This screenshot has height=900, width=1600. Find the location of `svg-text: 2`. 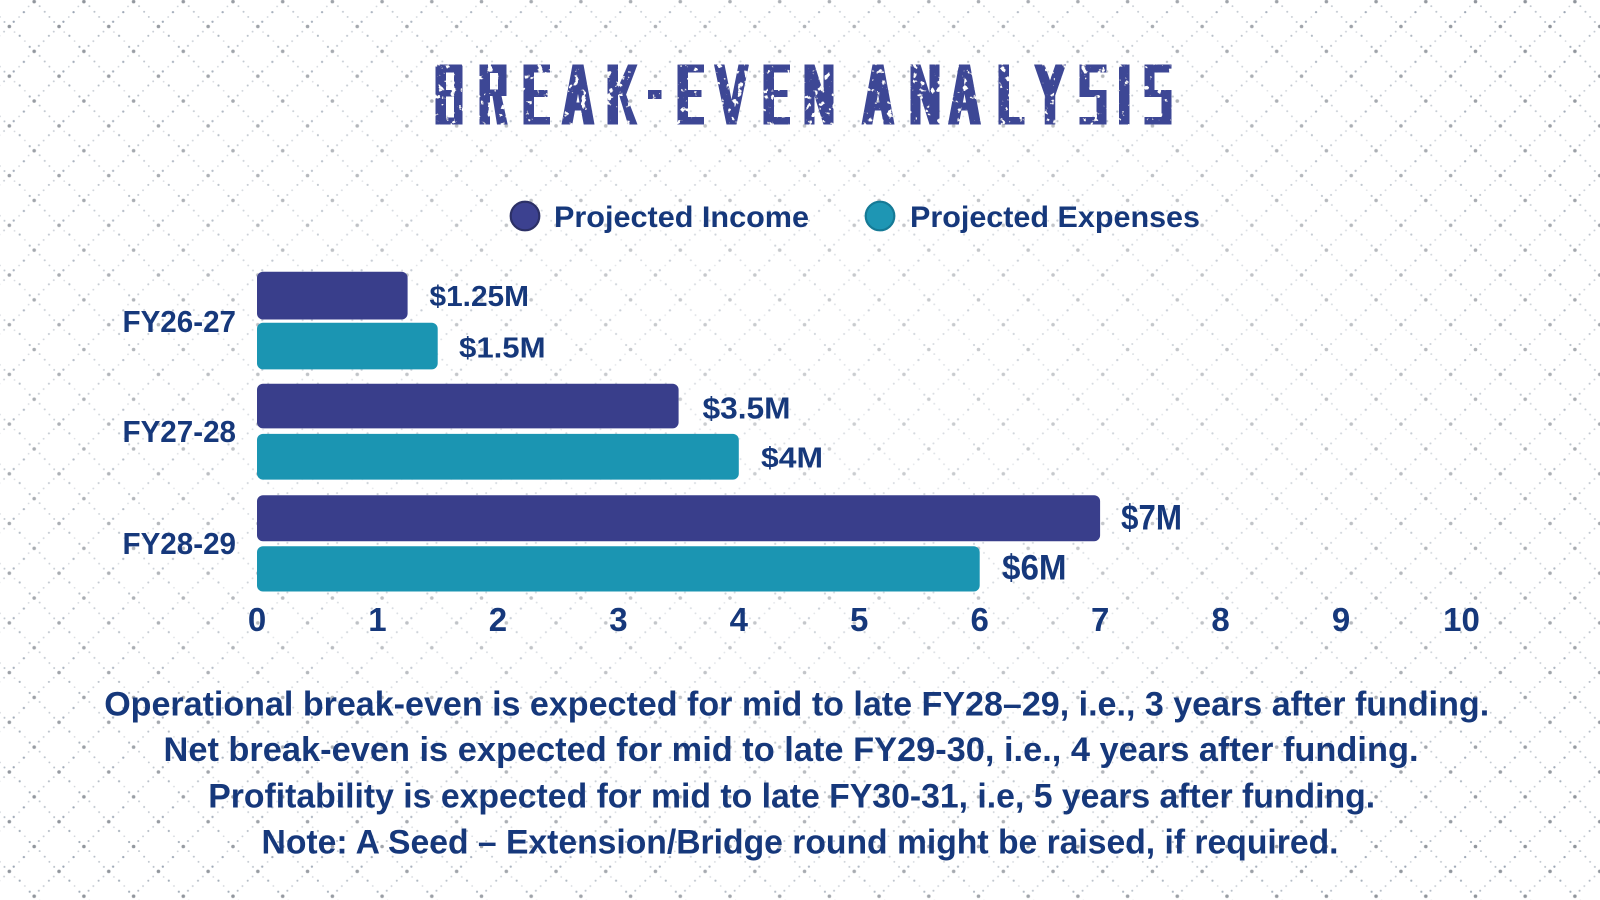

svg-text: 2 is located at coordinates (498, 619).